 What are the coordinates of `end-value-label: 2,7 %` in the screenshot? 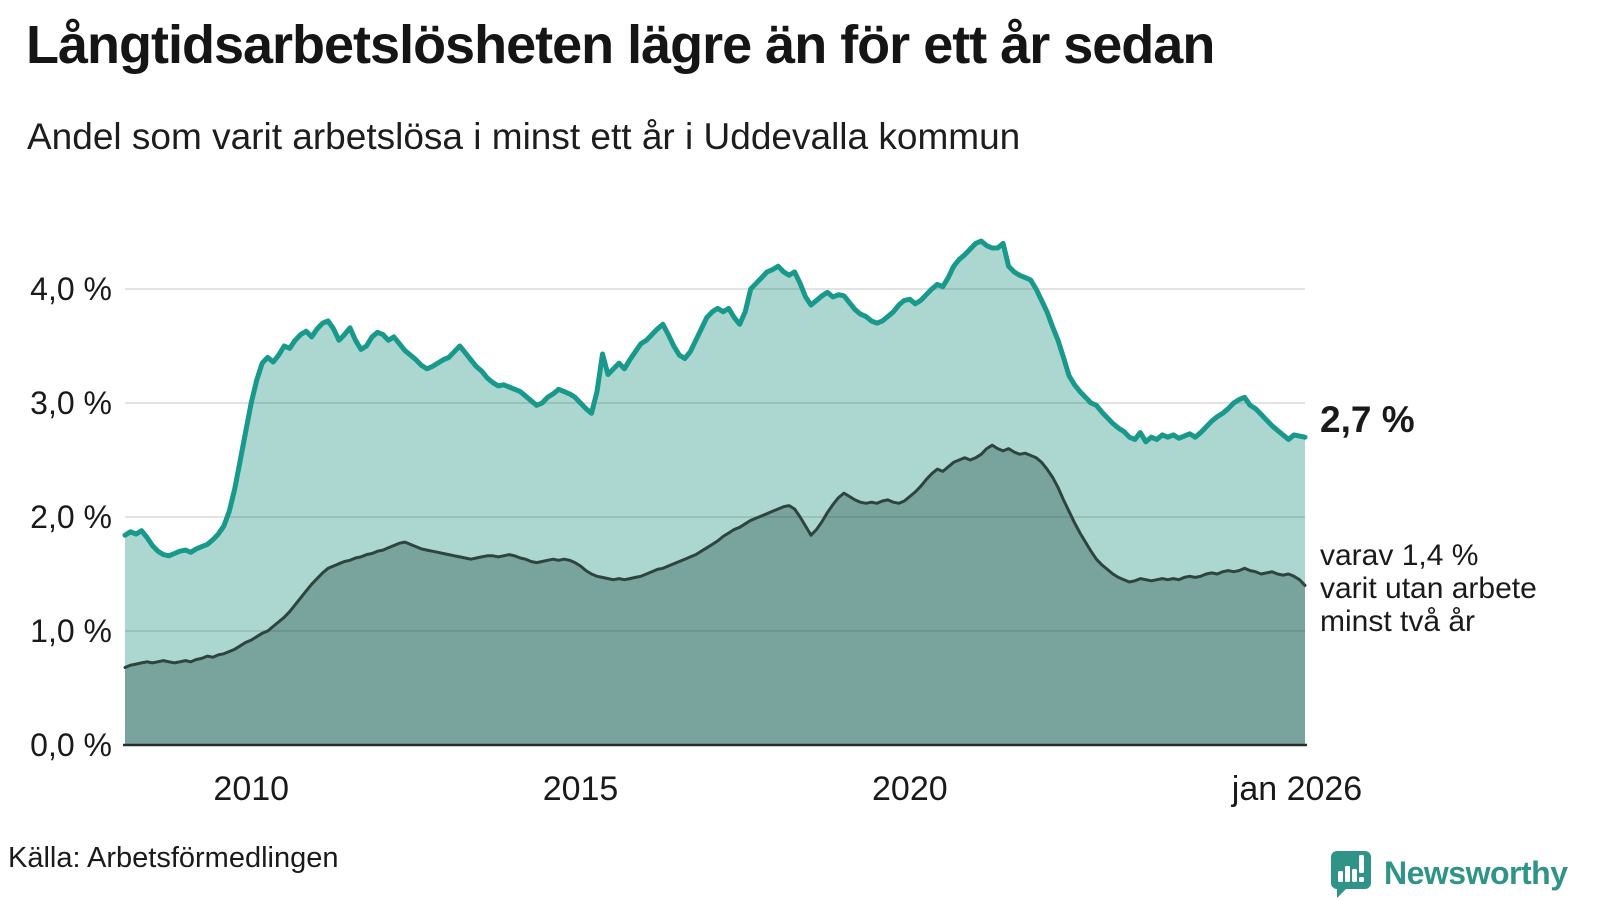 It's located at (1367, 419).